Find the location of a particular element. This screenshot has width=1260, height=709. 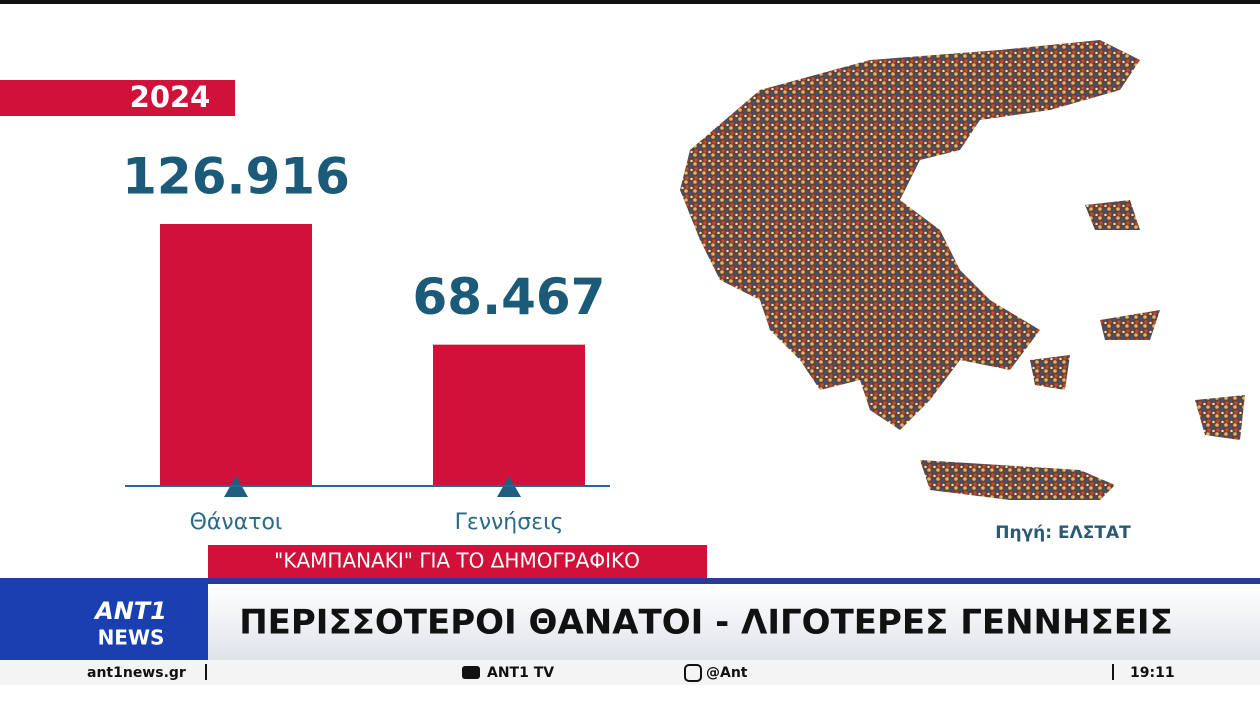

footer-time: 19:11 is located at coordinates (1152, 673).